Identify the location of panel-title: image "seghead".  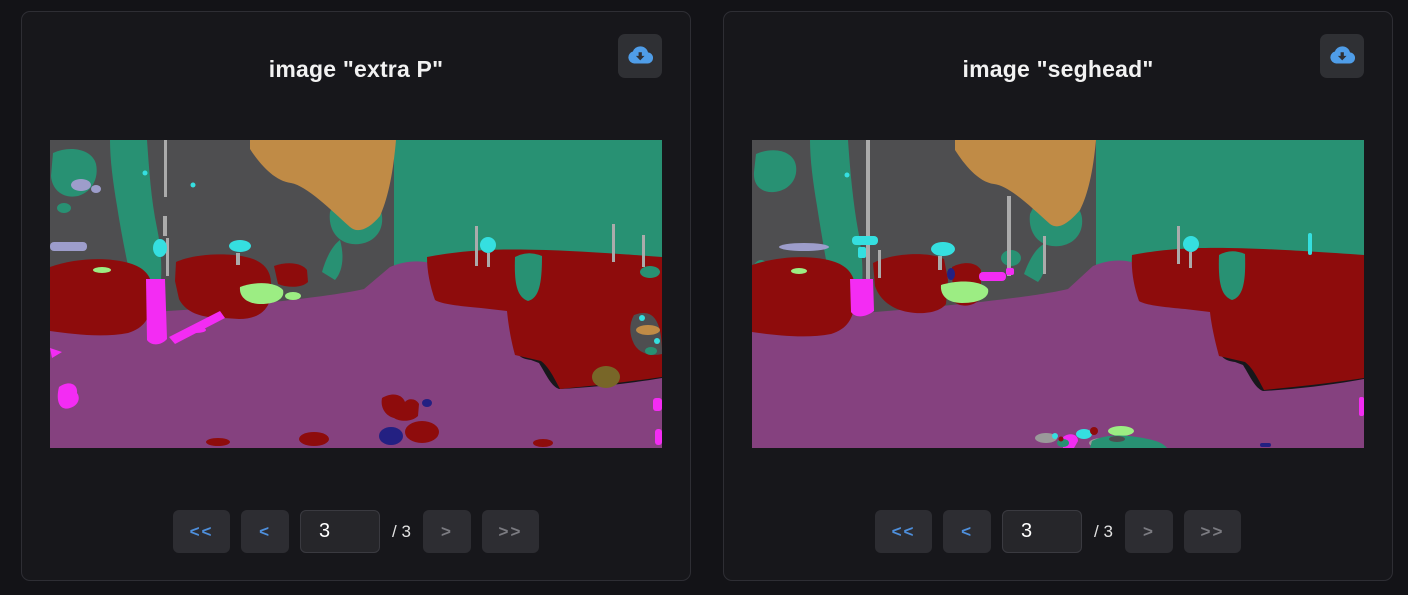
(1058, 69).